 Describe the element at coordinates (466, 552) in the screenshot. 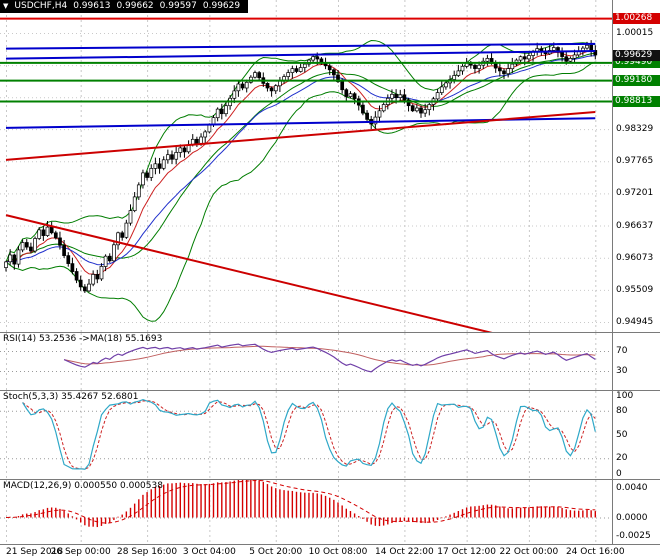

I see `time-axis-label: 17 Oct 12:00` at that location.